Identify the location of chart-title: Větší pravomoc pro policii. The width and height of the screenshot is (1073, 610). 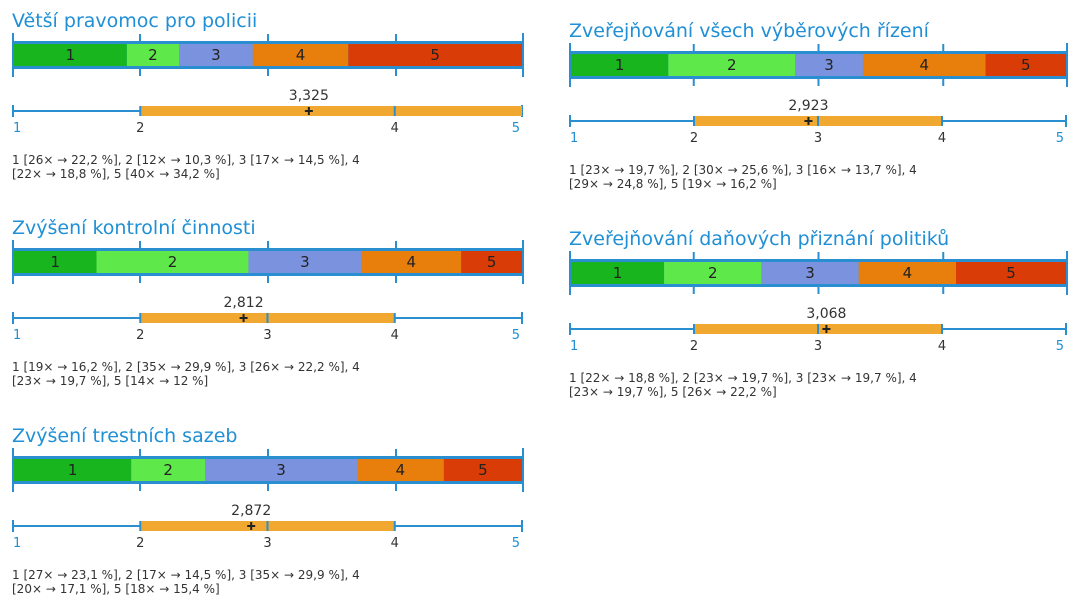
(135, 21).